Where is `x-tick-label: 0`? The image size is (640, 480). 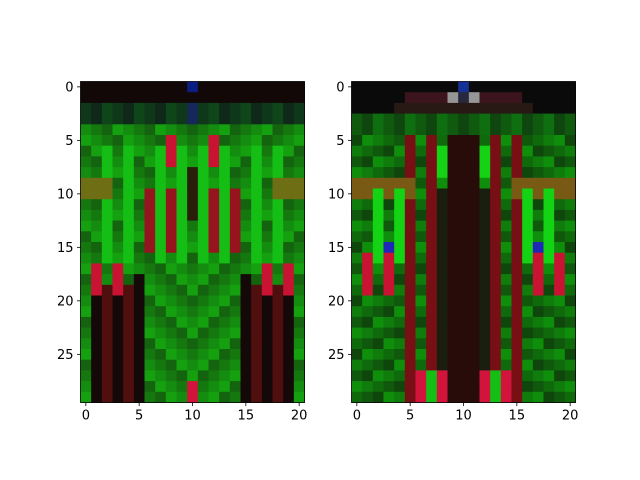
x-tick-label: 0 is located at coordinates (86, 416).